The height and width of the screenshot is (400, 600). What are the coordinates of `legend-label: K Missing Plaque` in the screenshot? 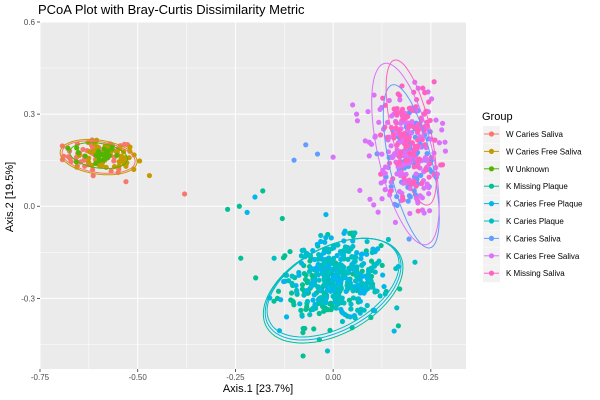 It's located at (537, 186).